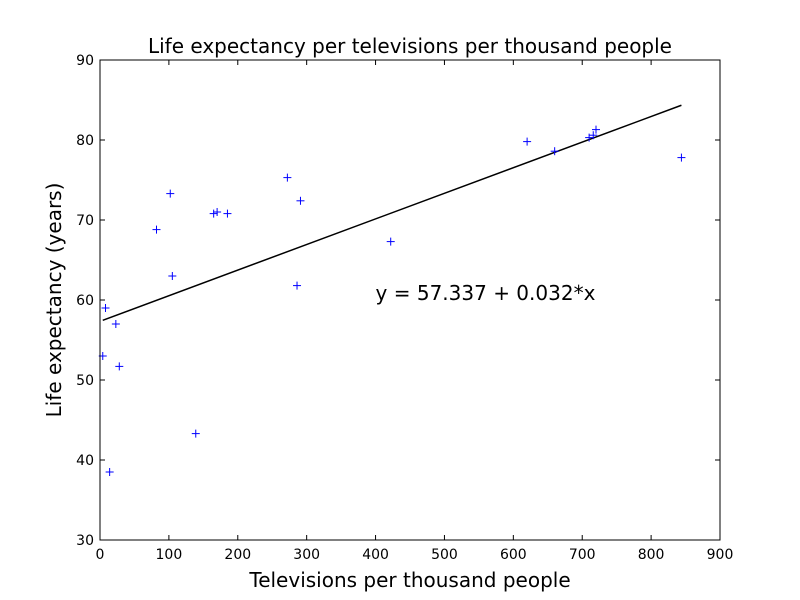  What do you see at coordinates (651, 555) in the screenshot?
I see `x-tick-label: 800` at bounding box center [651, 555].